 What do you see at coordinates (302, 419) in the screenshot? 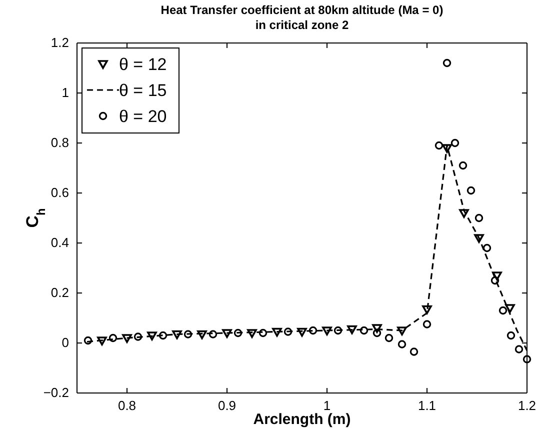
I see `x-axis-title: Arclength (m)` at bounding box center [302, 419].